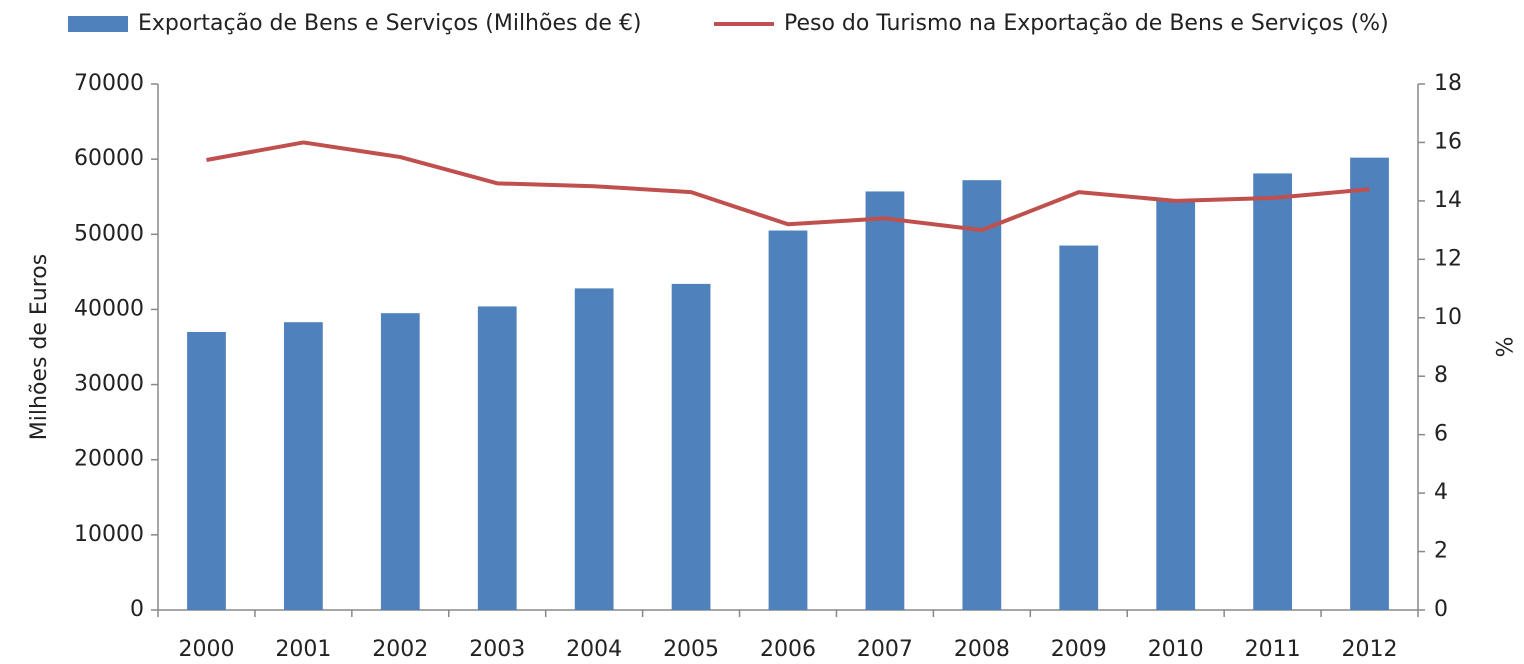  What do you see at coordinates (1448, 317) in the screenshot?
I see `y2-tick-label: 10` at bounding box center [1448, 317].